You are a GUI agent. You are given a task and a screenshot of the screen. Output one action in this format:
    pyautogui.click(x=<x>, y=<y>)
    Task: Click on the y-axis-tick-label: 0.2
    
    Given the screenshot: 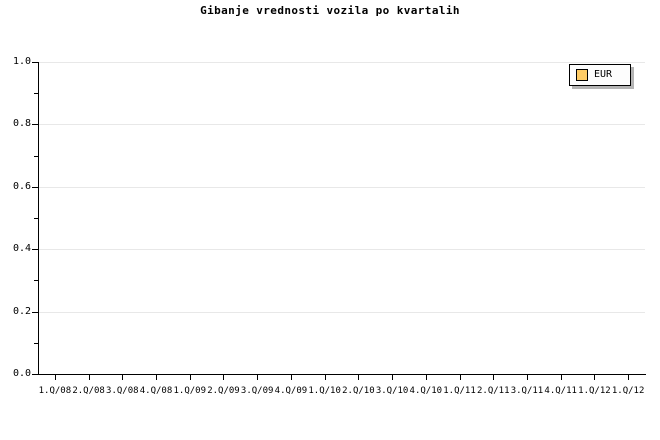 What is the action you would take?
    pyautogui.click(x=21, y=311)
    